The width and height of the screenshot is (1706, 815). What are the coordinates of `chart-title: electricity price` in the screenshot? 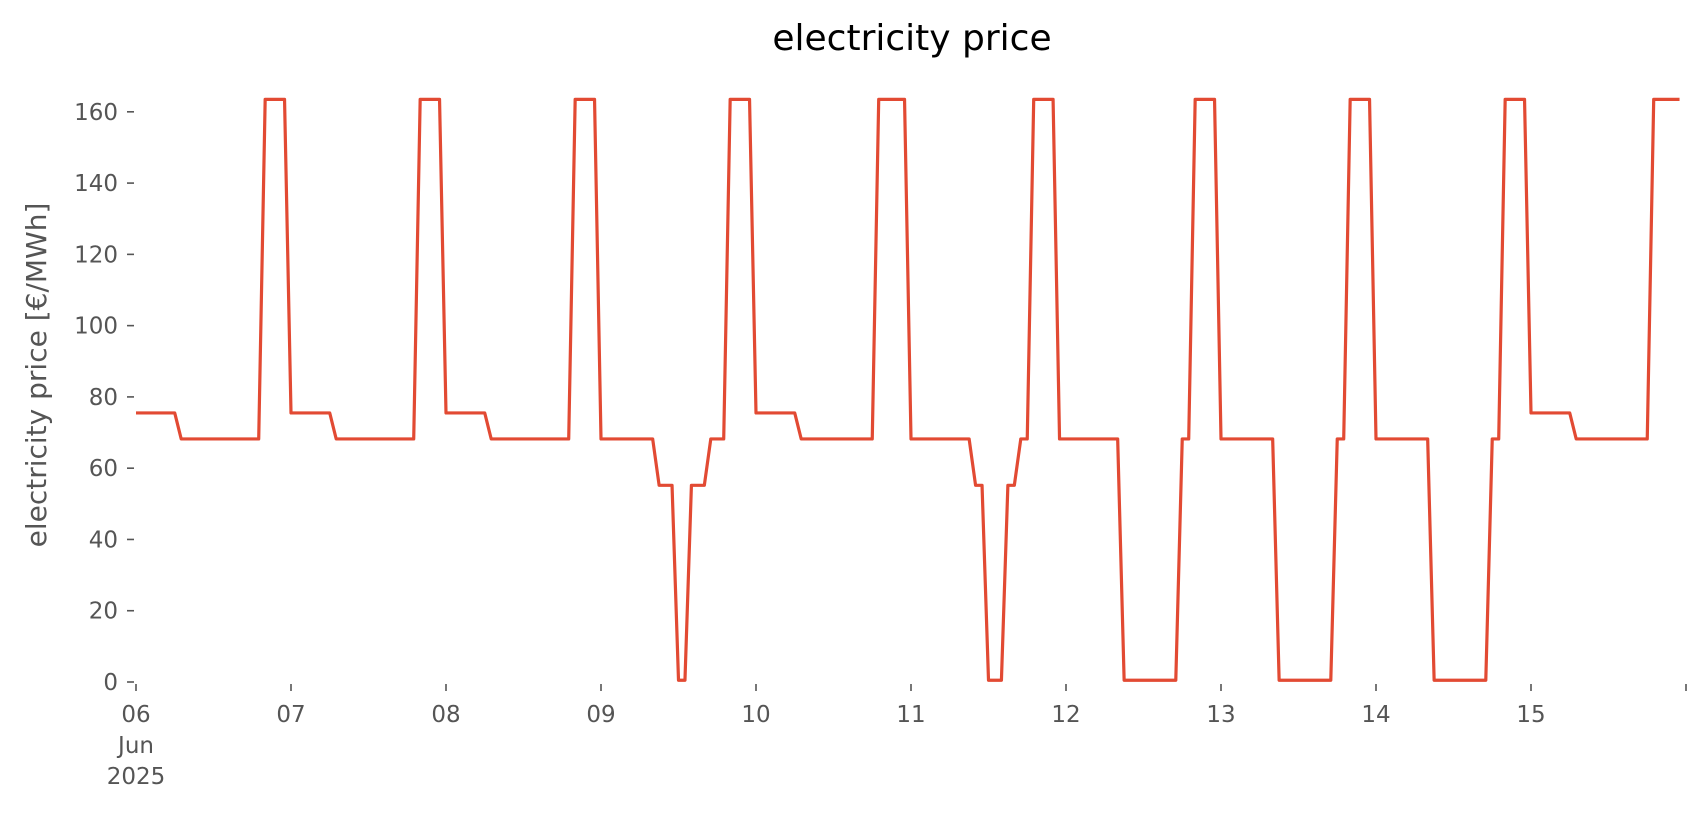 It's located at (911, 38).